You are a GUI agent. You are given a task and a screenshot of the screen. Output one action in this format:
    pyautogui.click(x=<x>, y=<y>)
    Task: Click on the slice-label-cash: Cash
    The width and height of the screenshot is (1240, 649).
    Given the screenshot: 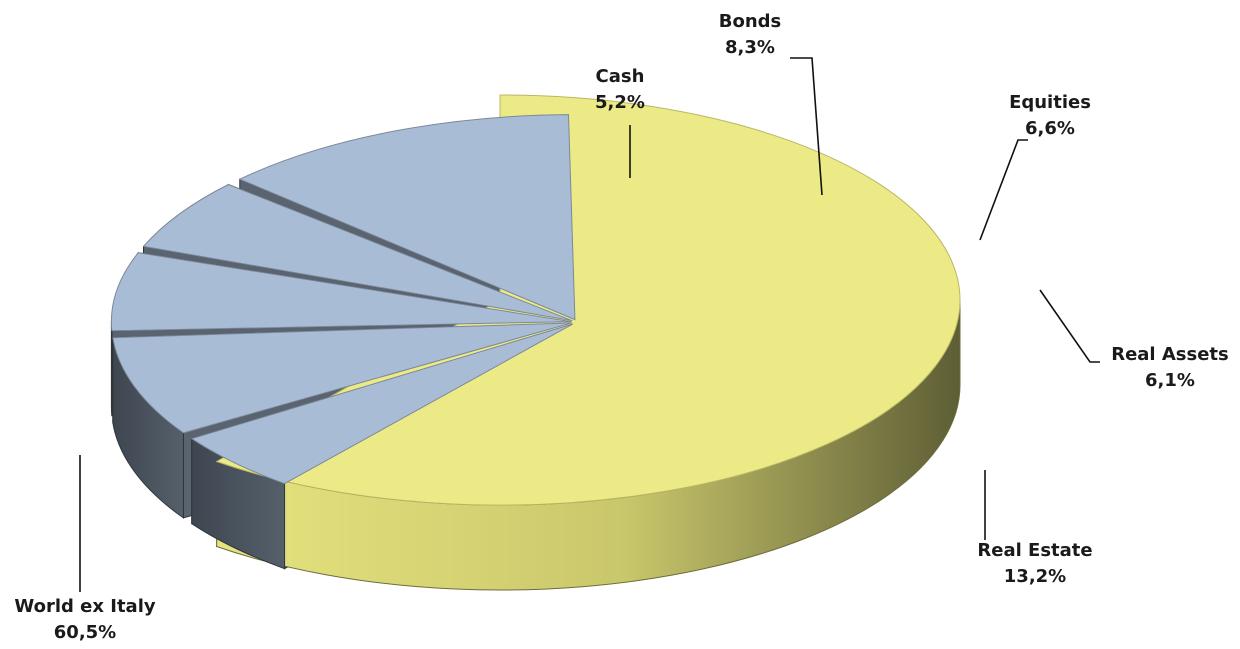 What is the action you would take?
    pyautogui.click(x=620, y=76)
    